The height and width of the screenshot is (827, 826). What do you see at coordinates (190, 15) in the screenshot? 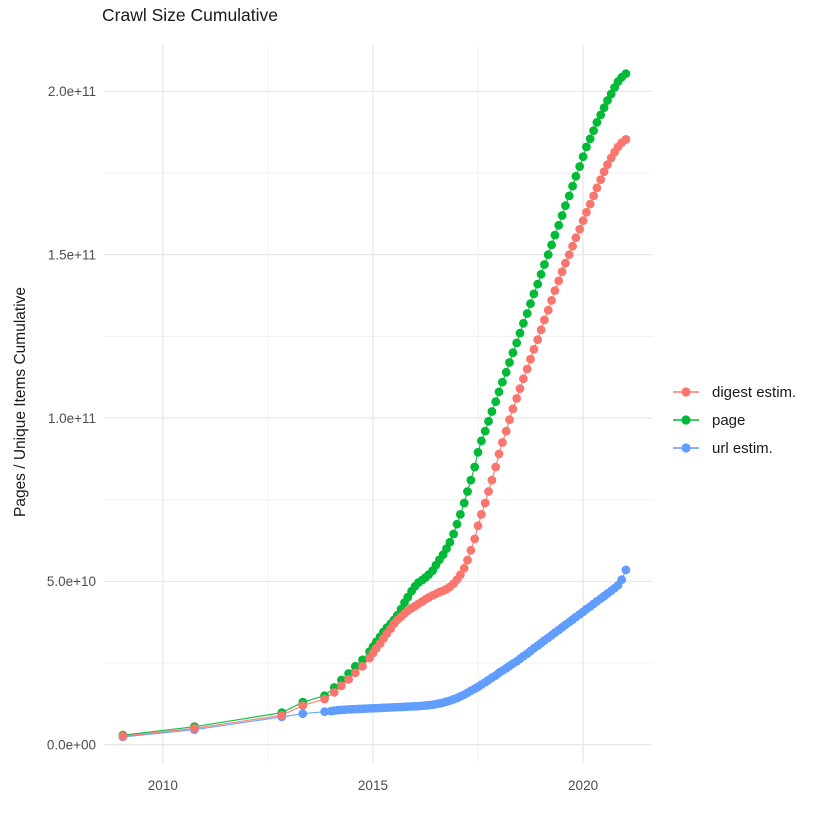
I see `chart-title: Crawl Size Cumulative` at bounding box center [190, 15].